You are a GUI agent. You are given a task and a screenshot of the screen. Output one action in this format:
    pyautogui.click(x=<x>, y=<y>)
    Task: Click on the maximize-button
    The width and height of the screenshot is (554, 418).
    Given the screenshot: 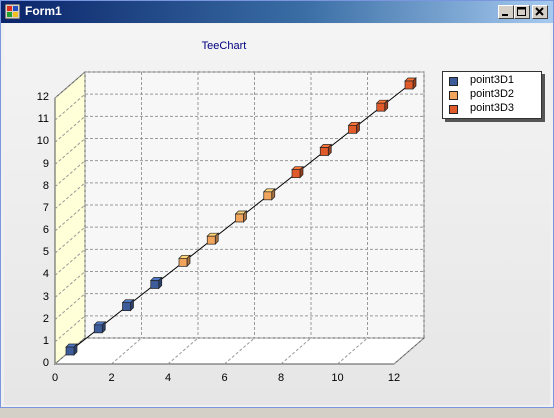 What is the action you would take?
    pyautogui.click(x=522, y=12)
    